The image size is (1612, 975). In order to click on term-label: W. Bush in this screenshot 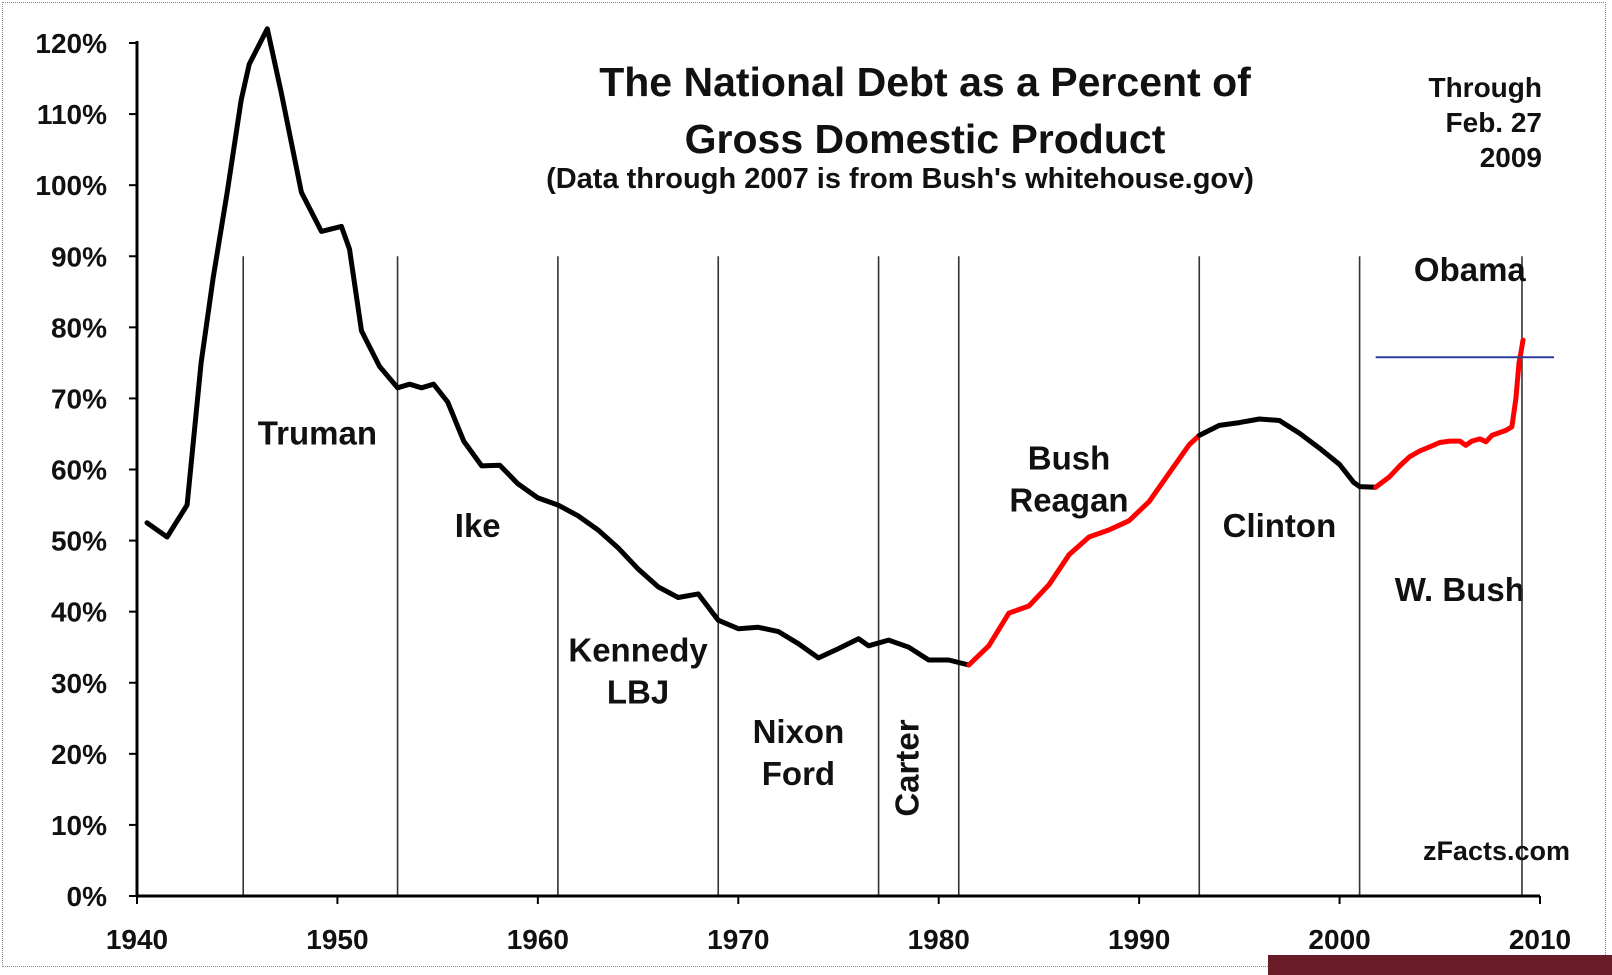, I will do `click(1460, 589)`.